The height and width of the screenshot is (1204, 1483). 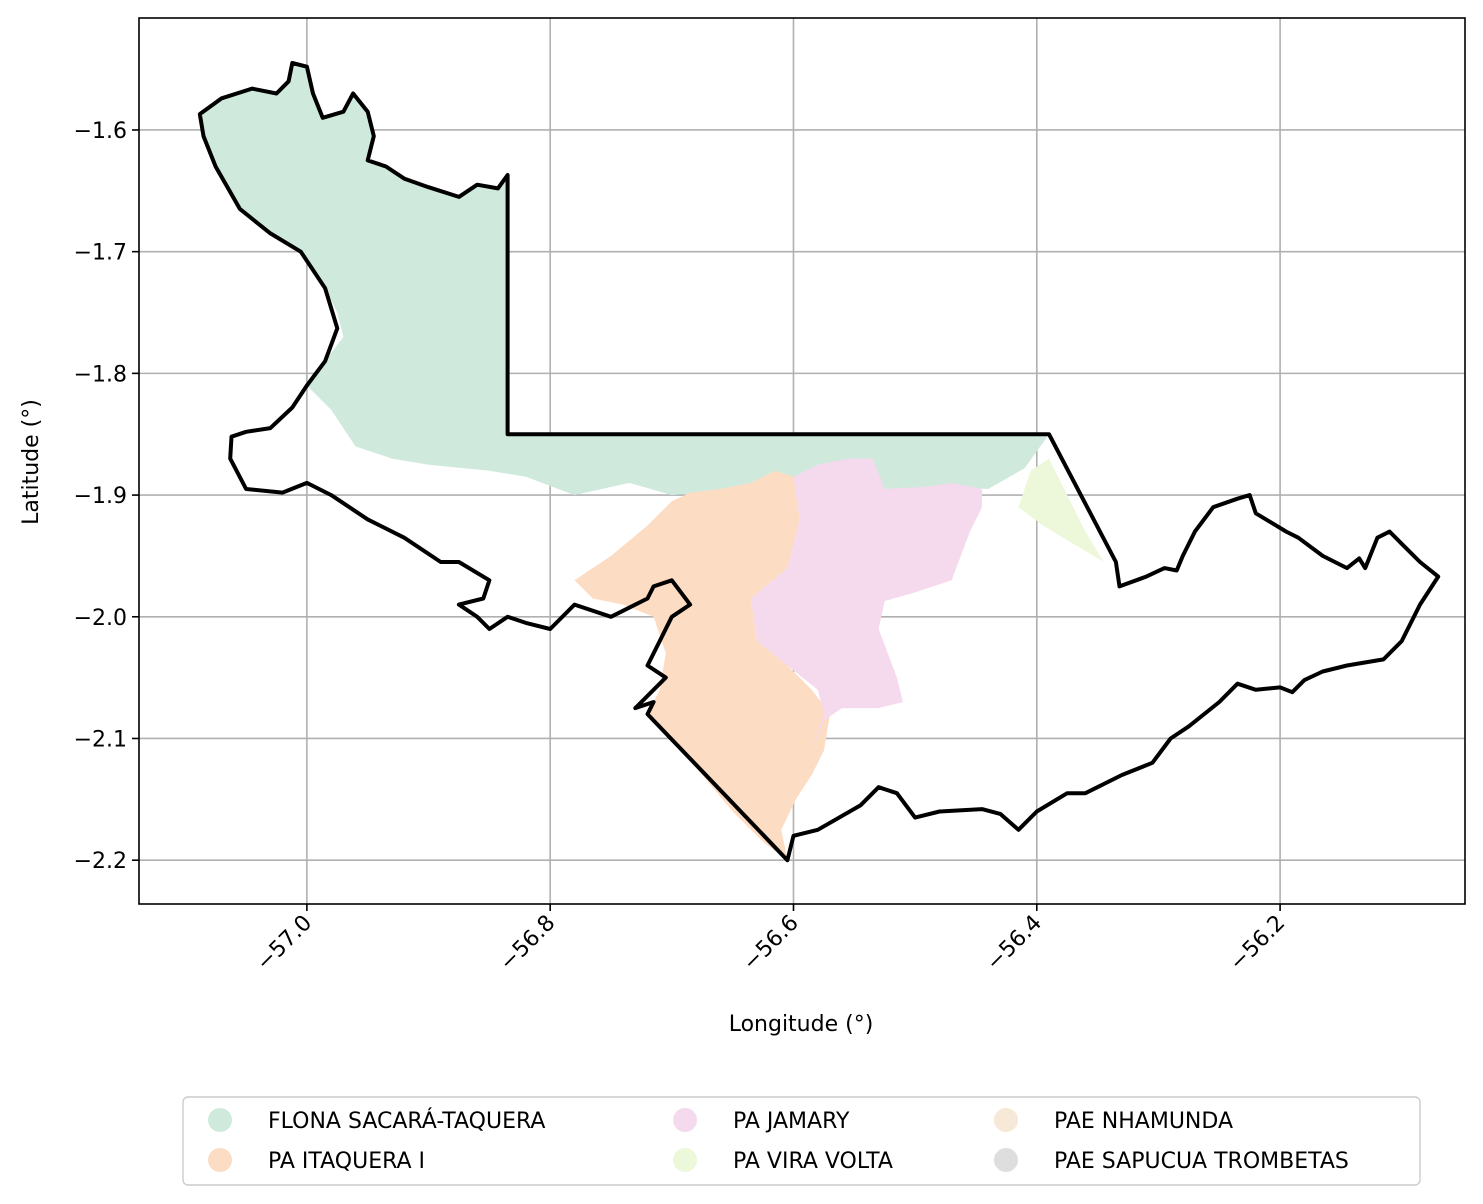 I want to click on legend-label: PAE NHAMUNDA, so click(x=1143, y=1121).